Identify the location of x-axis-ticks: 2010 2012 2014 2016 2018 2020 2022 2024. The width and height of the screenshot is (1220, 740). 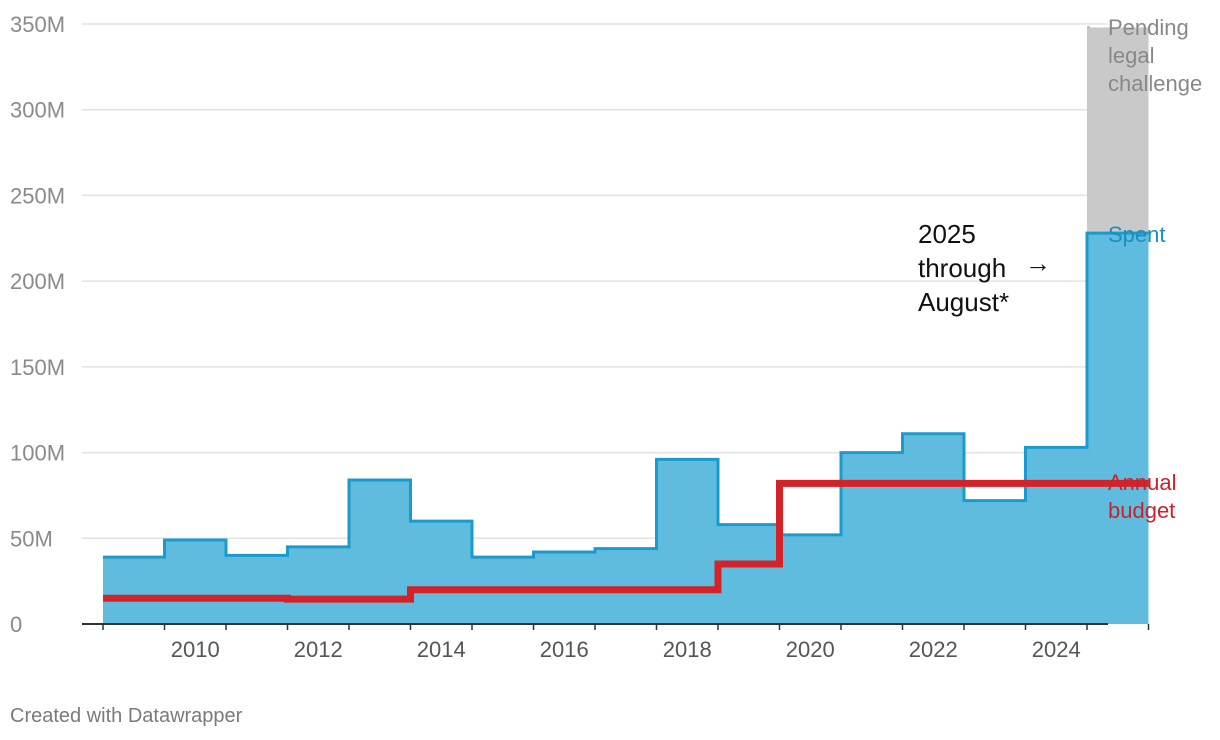
(626, 643).